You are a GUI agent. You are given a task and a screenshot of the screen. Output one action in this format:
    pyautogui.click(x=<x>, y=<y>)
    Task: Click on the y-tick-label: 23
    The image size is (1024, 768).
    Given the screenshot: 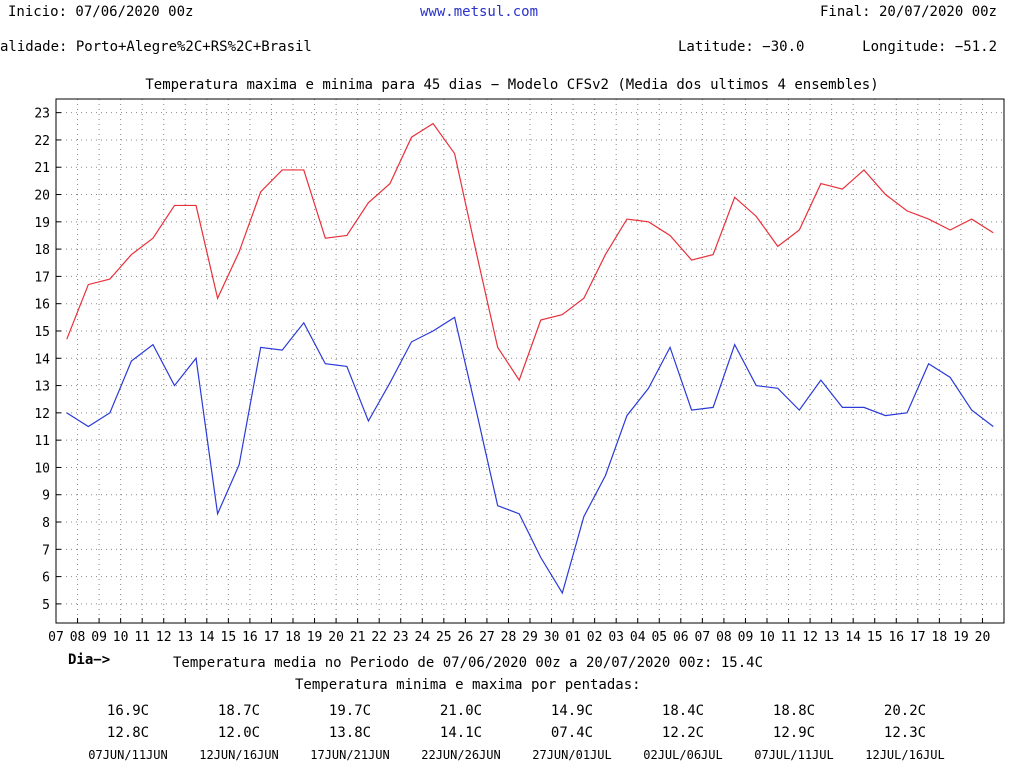 What is the action you would take?
    pyautogui.click(x=42, y=114)
    